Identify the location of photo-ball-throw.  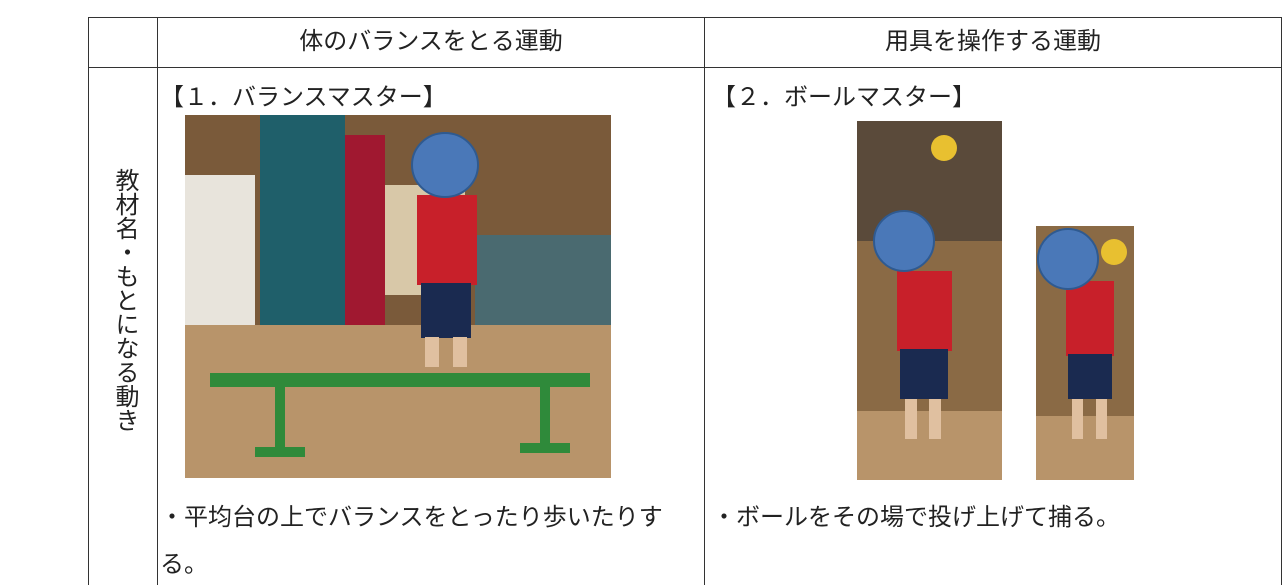
(929, 300).